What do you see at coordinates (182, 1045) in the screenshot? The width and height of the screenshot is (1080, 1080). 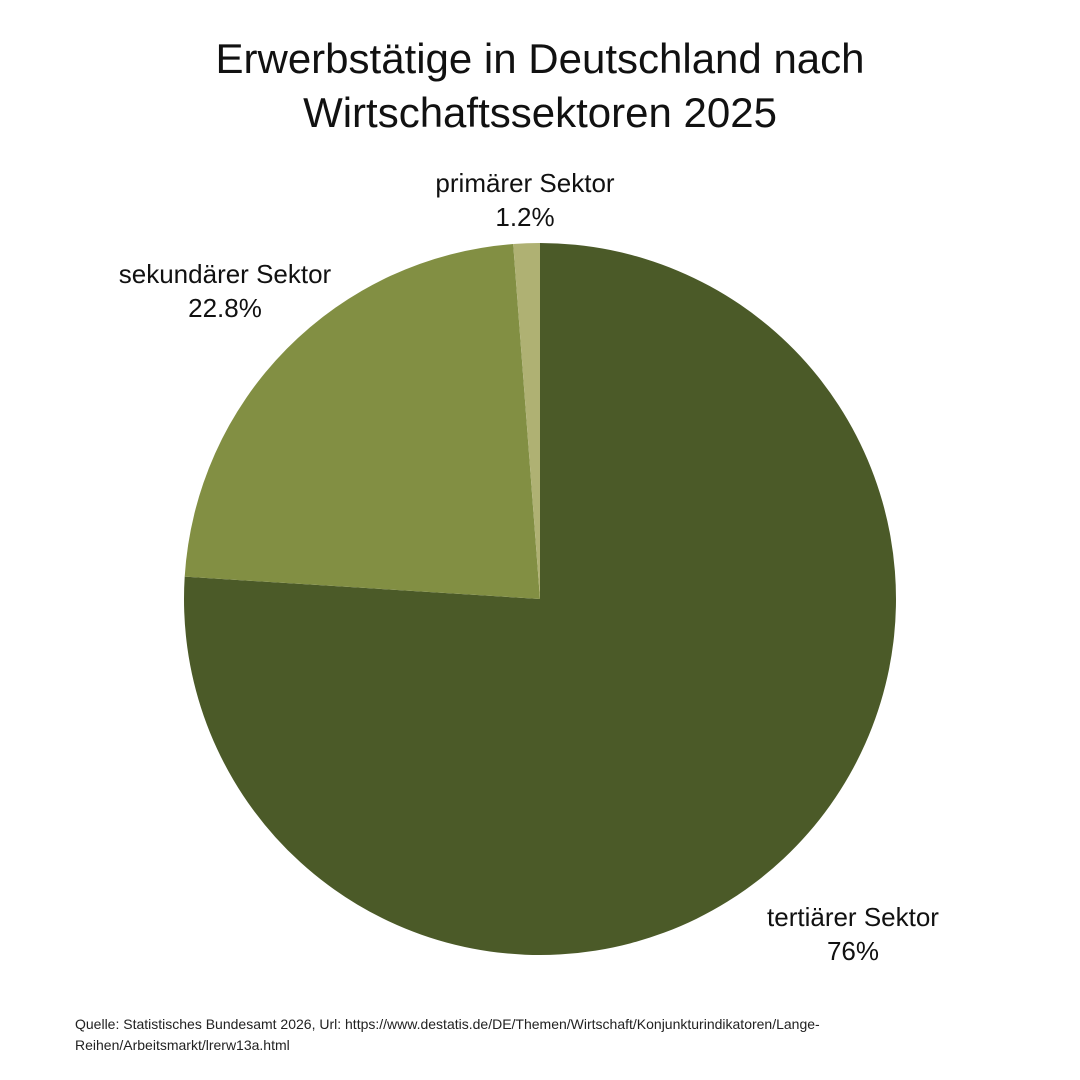 I see `source-line-2: Reihen/Arbeitsmarkt/lrerw13a.html` at bounding box center [182, 1045].